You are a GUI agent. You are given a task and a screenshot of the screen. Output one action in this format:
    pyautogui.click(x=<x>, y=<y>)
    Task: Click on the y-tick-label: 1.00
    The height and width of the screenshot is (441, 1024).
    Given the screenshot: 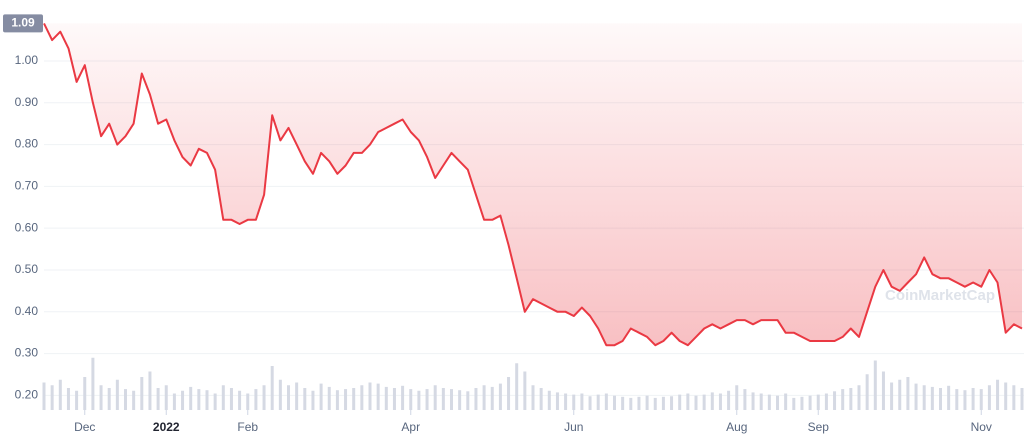 What is the action you would take?
    pyautogui.click(x=27, y=60)
    